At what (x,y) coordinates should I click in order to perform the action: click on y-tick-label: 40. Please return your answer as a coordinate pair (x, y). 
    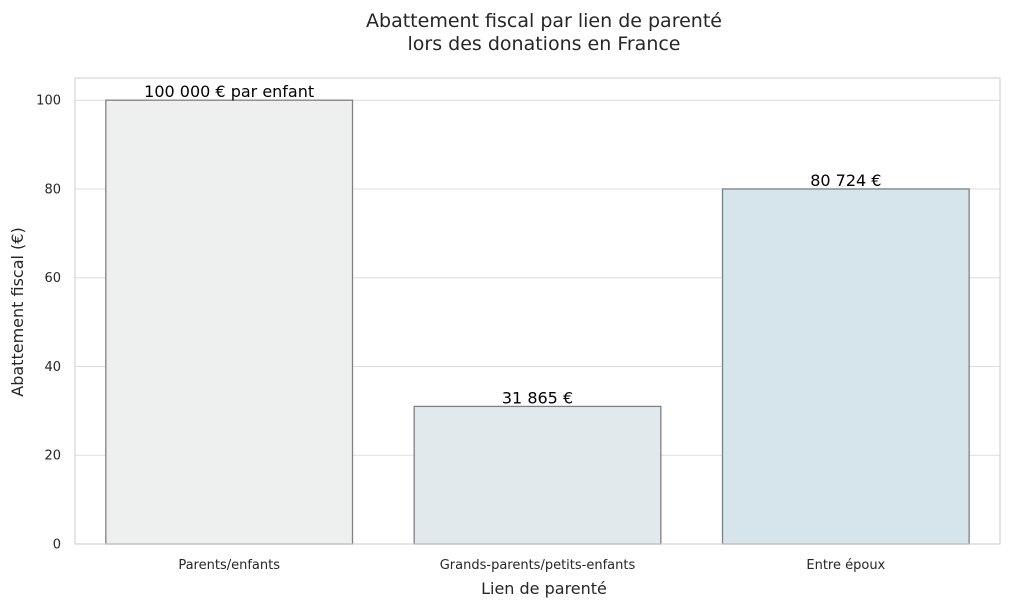
    Looking at the image, I should click on (52, 367).